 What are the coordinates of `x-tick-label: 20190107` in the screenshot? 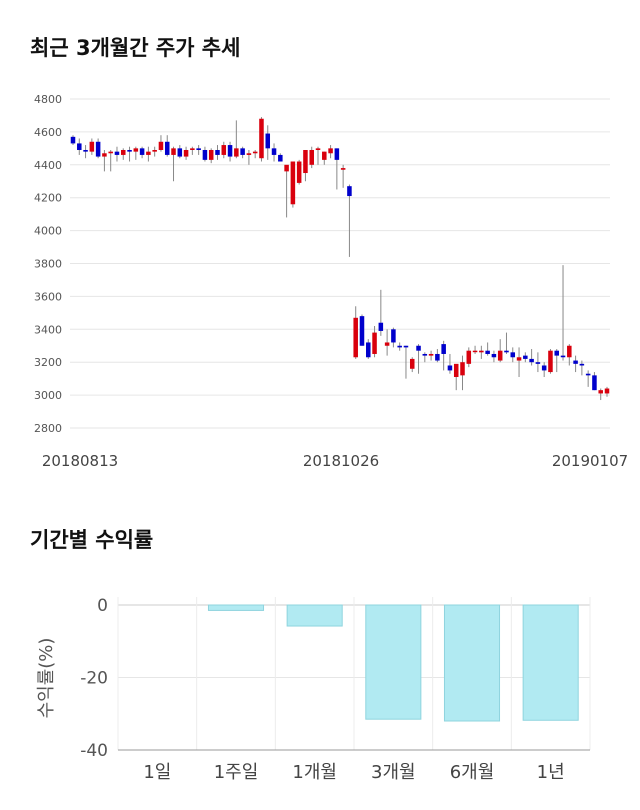 It's located at (590, 461).